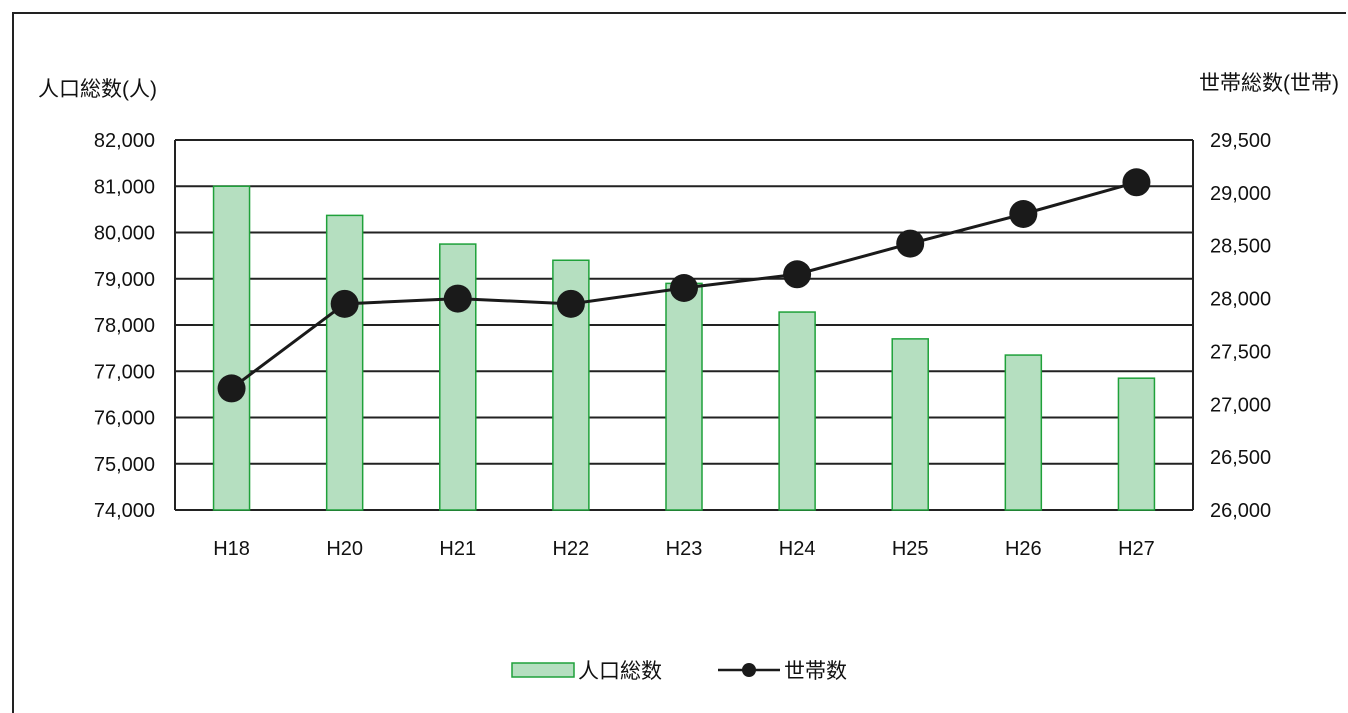  I want to click on y-left-tick-label: 81,000, so click(124, 187).